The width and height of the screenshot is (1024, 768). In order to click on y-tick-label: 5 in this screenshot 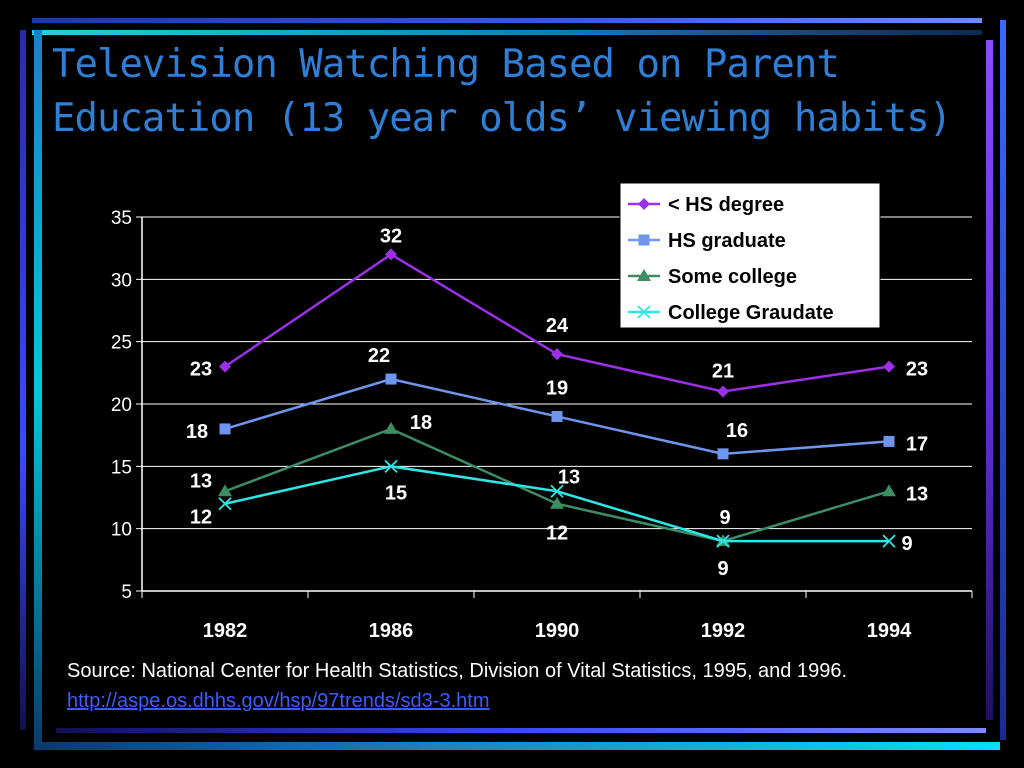, I will do `click(126, 592)`.